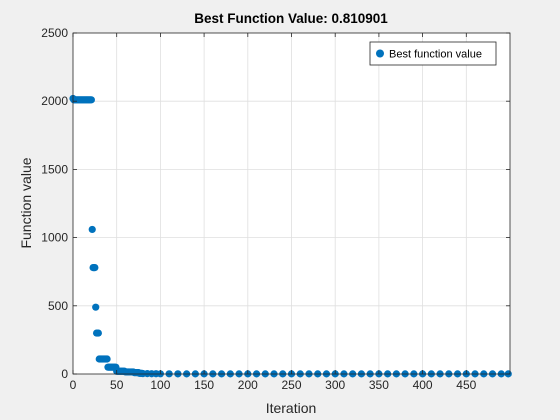 This screenshot has height=420, width=560. I want to click on x-tick-label: 250, so click(291, 385).